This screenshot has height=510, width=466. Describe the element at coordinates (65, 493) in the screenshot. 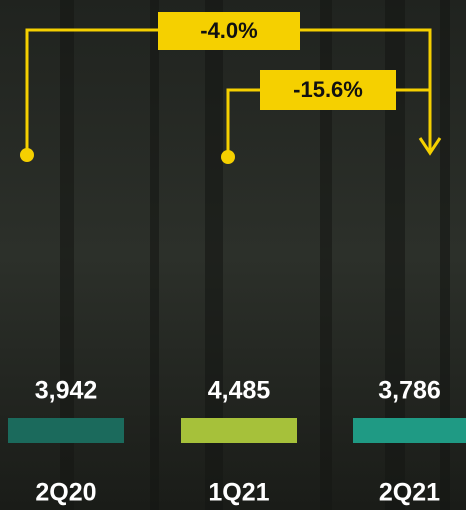

I see `period-label: 2Q20` at that location.